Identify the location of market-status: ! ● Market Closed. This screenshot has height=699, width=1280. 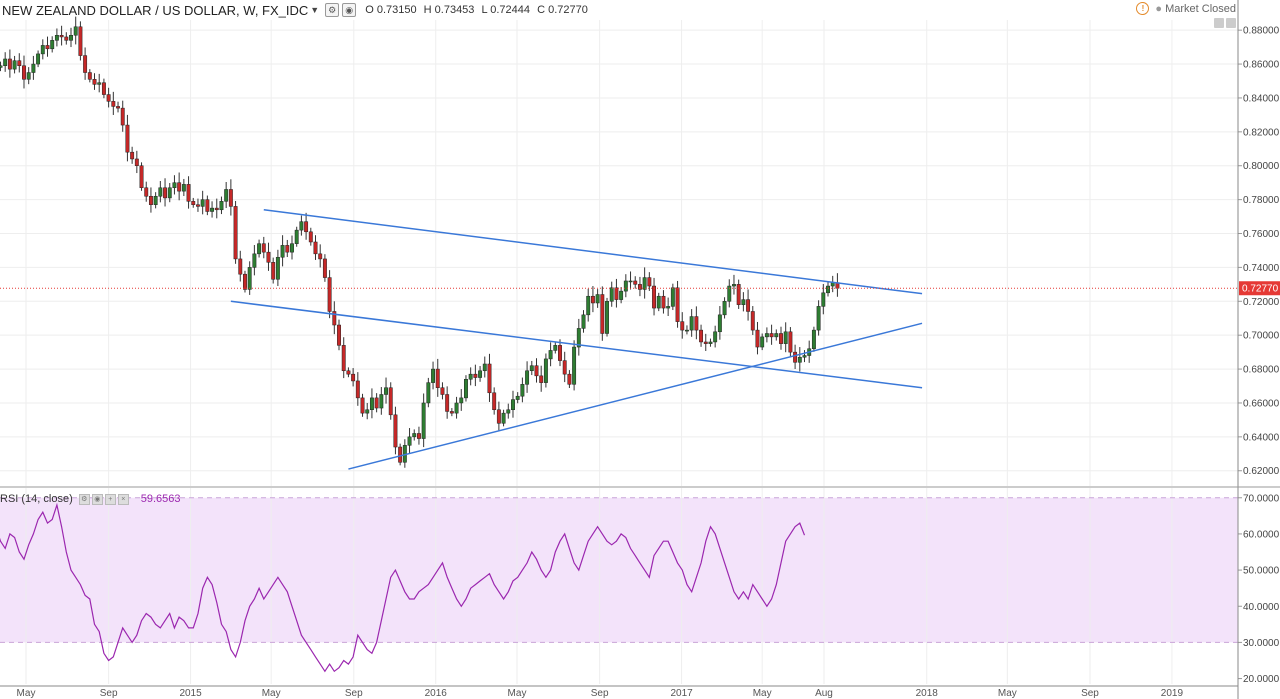
(1186, 8).